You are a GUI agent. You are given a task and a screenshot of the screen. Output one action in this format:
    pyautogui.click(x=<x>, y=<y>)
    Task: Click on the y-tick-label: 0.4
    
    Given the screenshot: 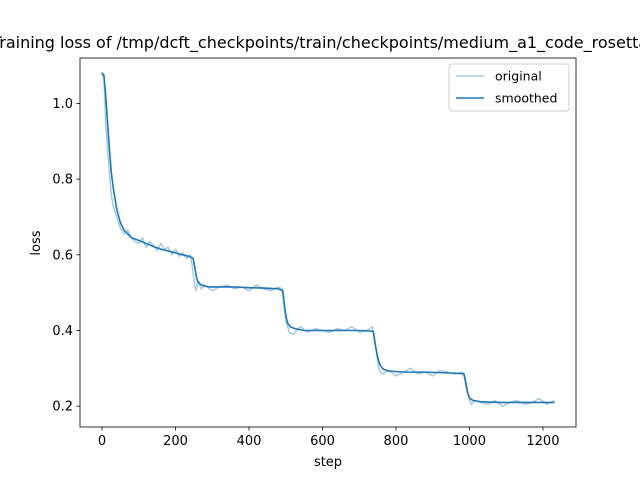 What is the action you would take?
    pyautogui.click(x=62, y=331)
    